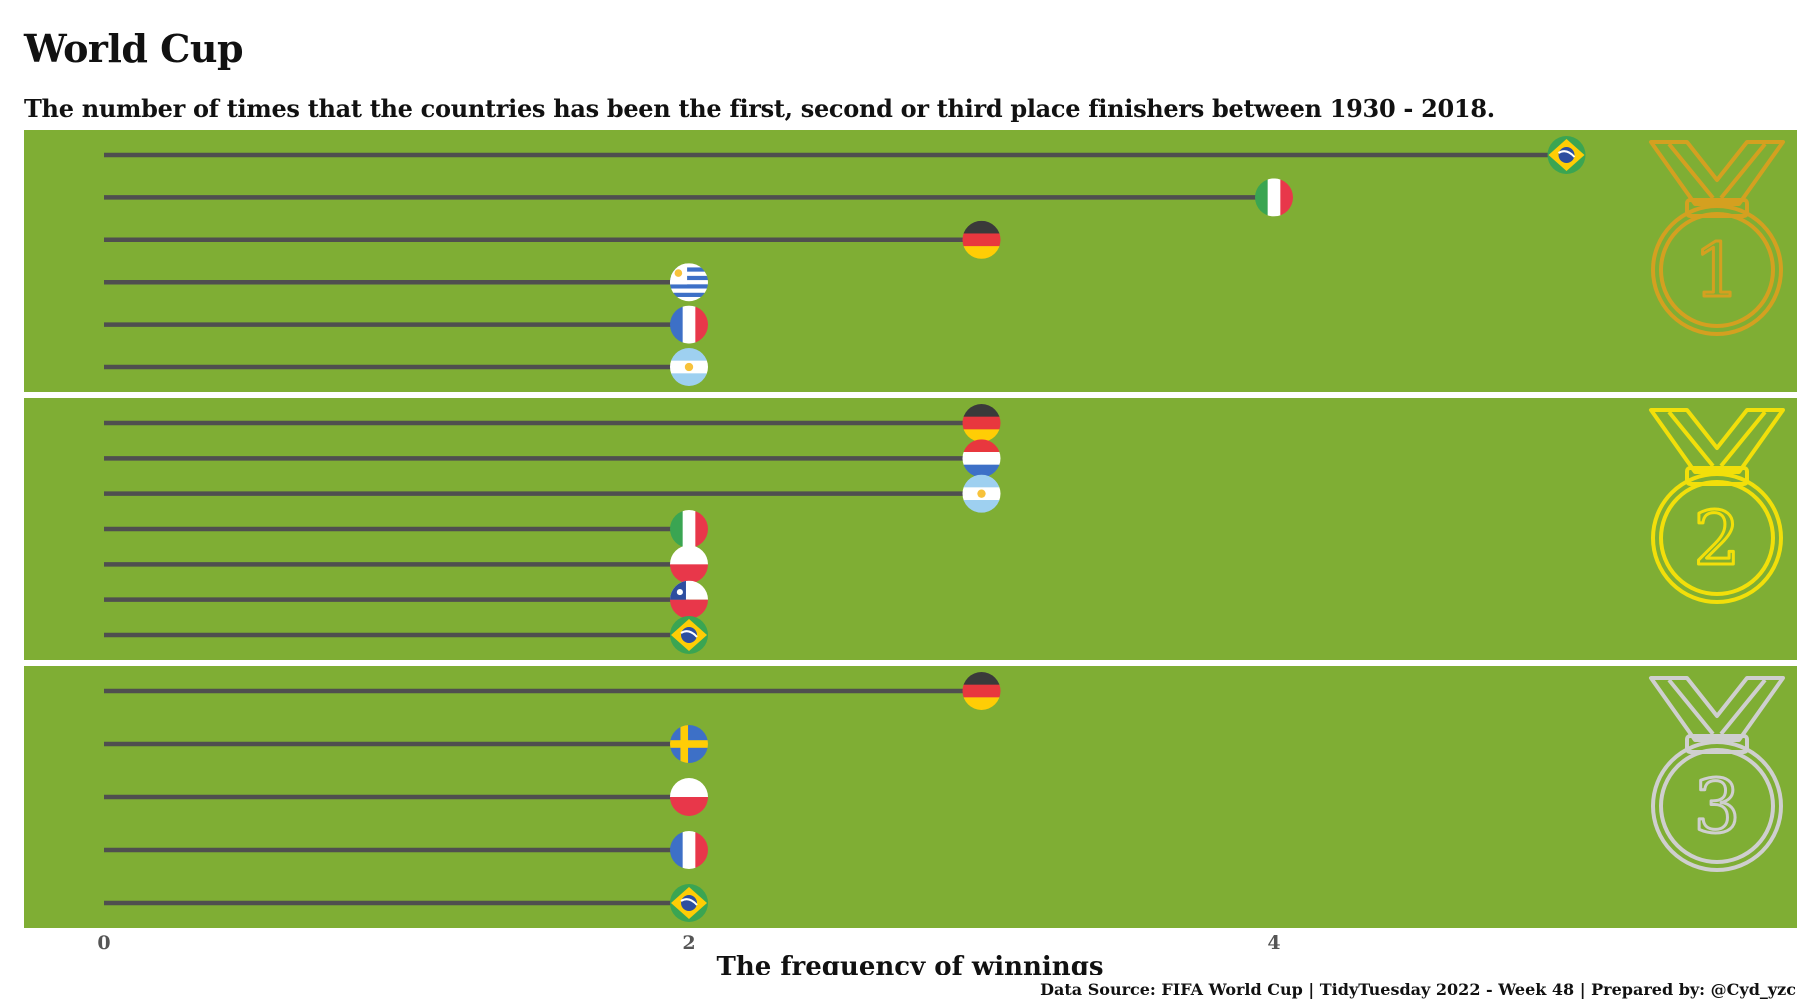 This screenshot has height=1008, width=1800. What do you see at coordinates (981, 458) in the screenshot?
I see `netherlands-flag-point` at bounding box center [981, 458].